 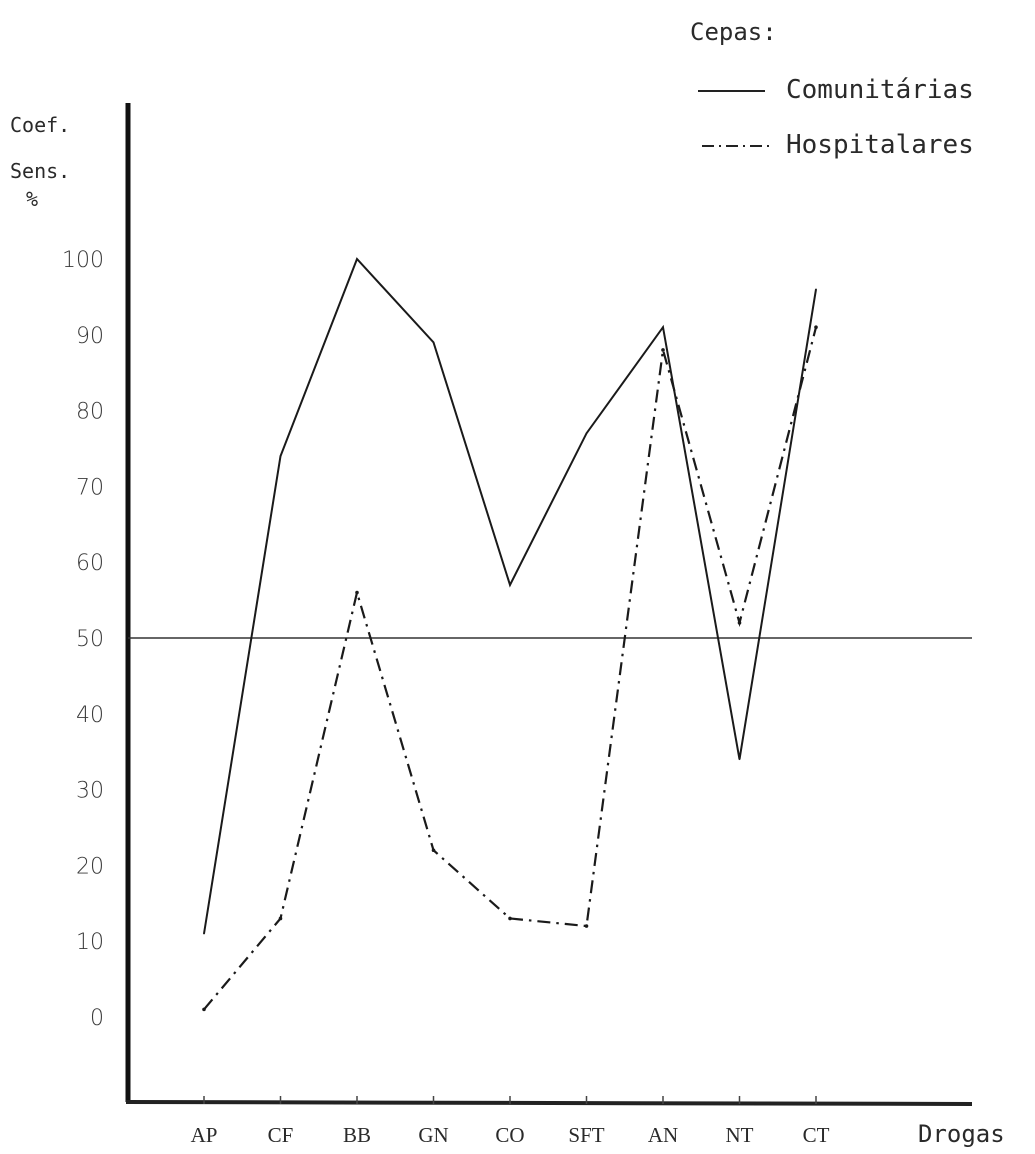 I want to click on x-tick-label: NT, so click(x=740, y=1135).